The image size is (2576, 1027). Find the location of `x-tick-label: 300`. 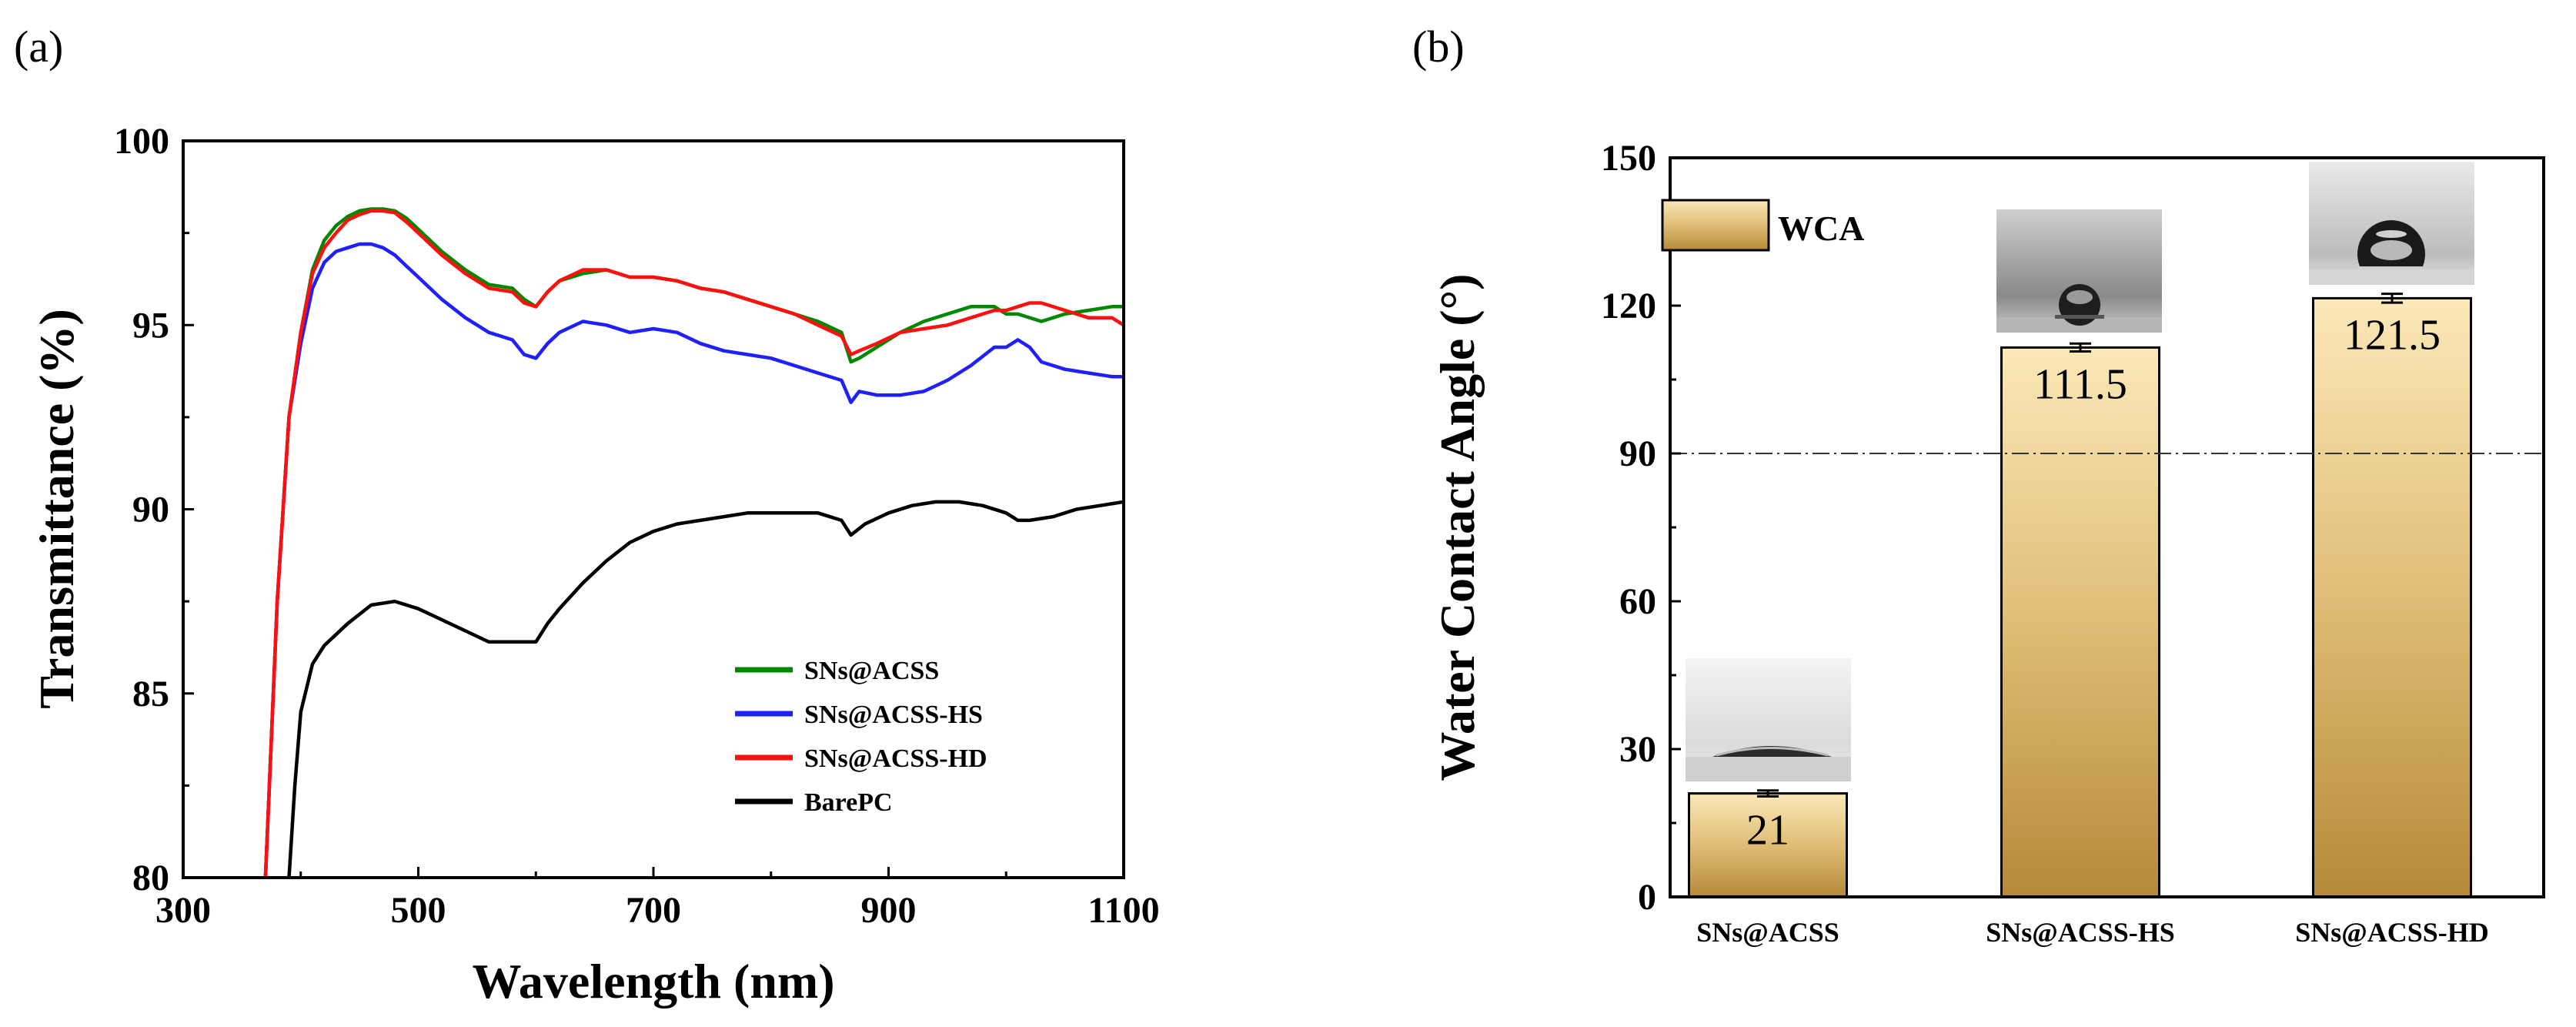

x-tick-label: 300 is located at coordinates (183, 910).